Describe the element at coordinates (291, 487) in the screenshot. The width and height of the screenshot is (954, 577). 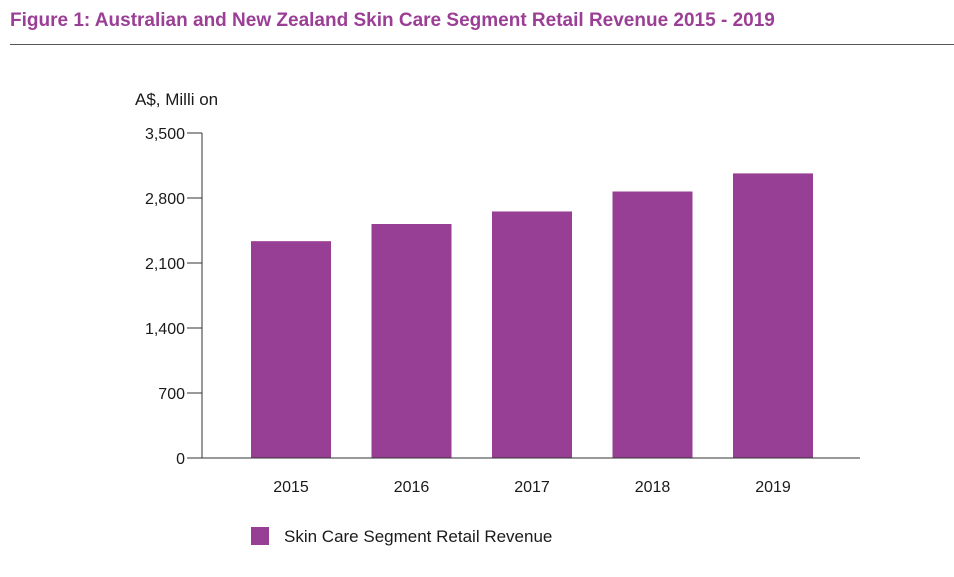
I see `x-tick-label: 2015` at that location.